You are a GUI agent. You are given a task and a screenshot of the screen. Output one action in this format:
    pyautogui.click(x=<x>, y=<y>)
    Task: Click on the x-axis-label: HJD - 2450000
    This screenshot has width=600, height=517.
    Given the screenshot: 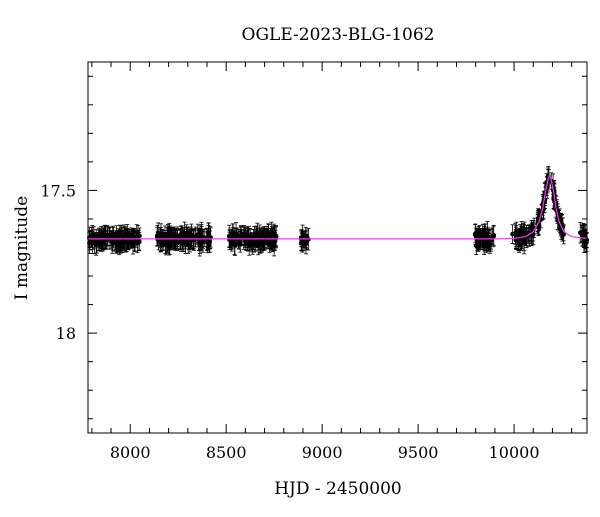 What is the action you would take?
    pyautogui.click(x=338, y=489)
    